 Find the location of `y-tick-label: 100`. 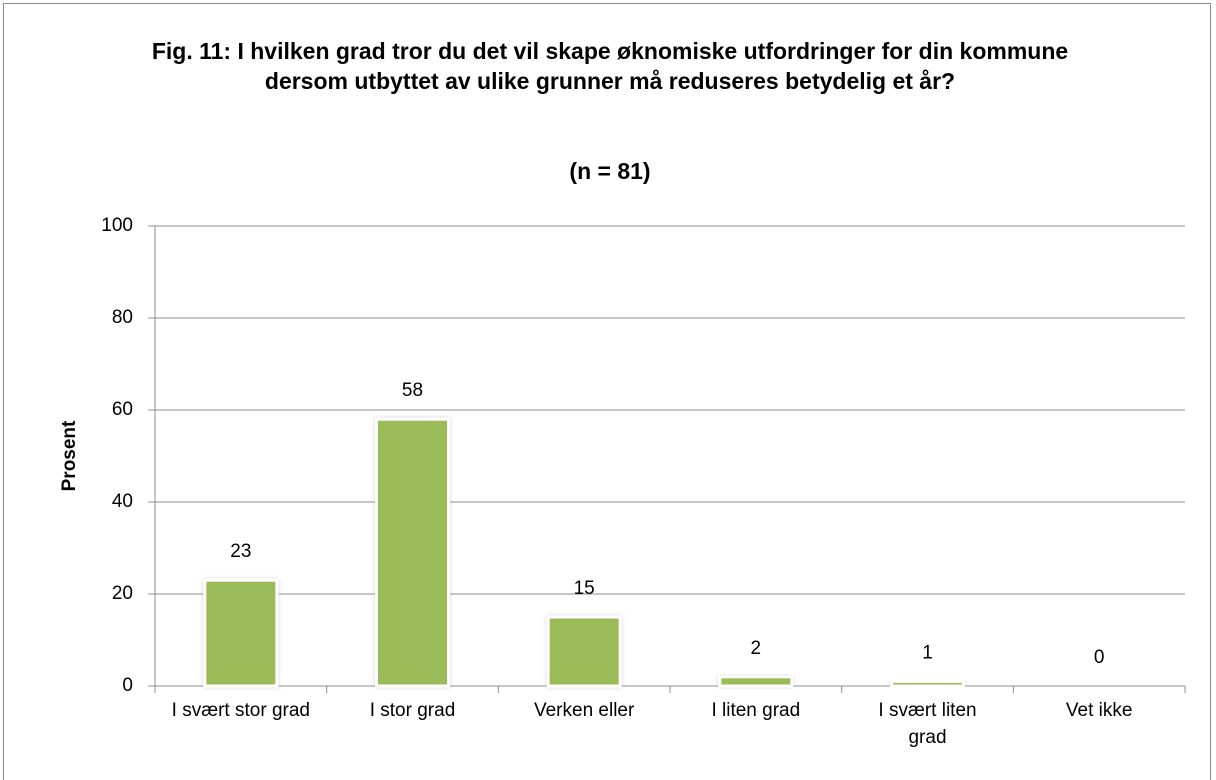

y-tick-label: 100 is located at coordinates (117, 225).